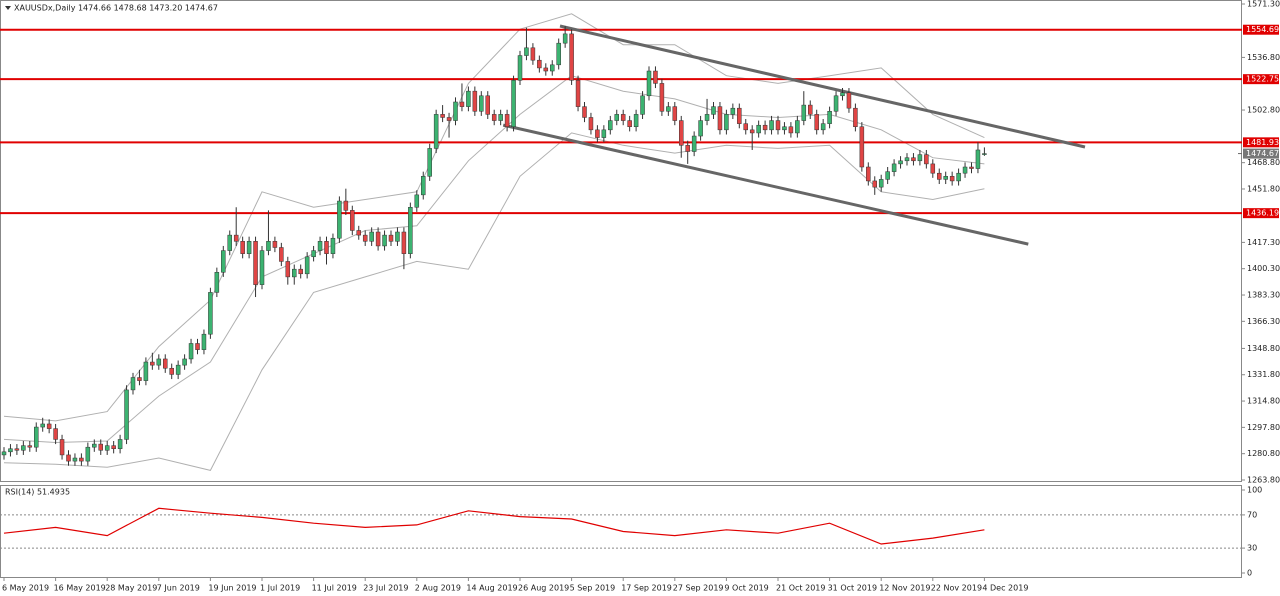 This screenshot has width=1280, height=596. Describe the element at coordinates (80, 588) in the screenshot. I see `x-tick-label: 16 May 2019` at that location.